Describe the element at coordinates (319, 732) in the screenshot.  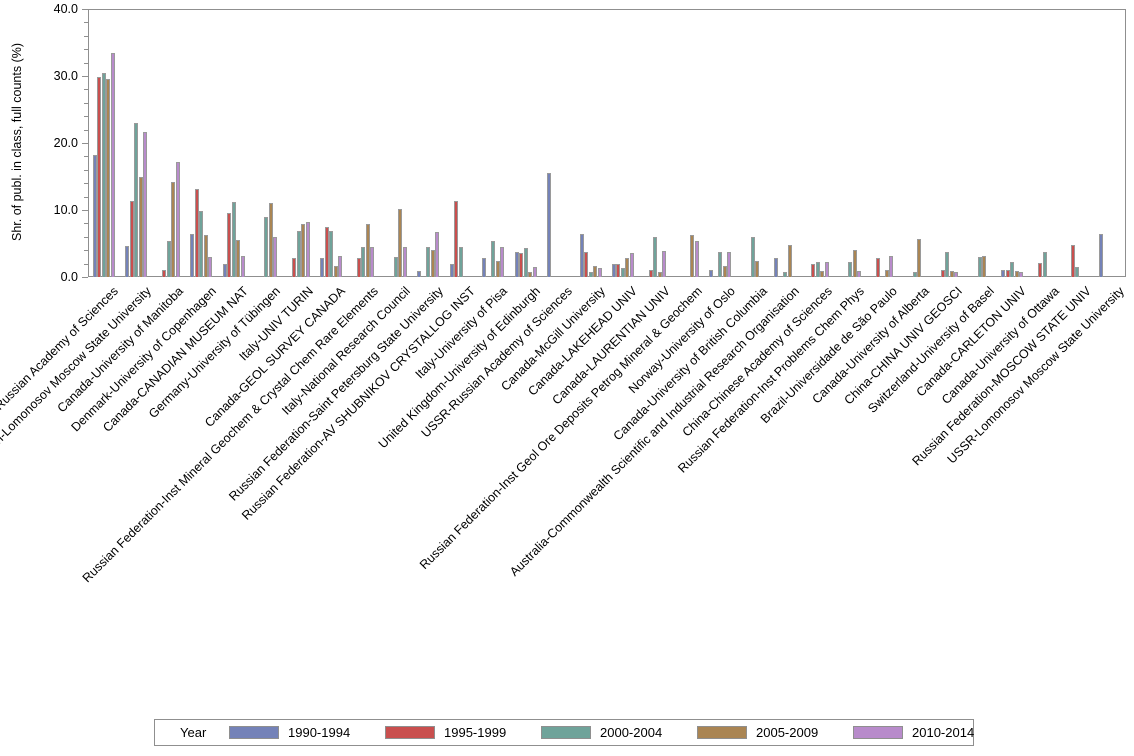
I see `legend-item-label: 1990-1994` at that location.